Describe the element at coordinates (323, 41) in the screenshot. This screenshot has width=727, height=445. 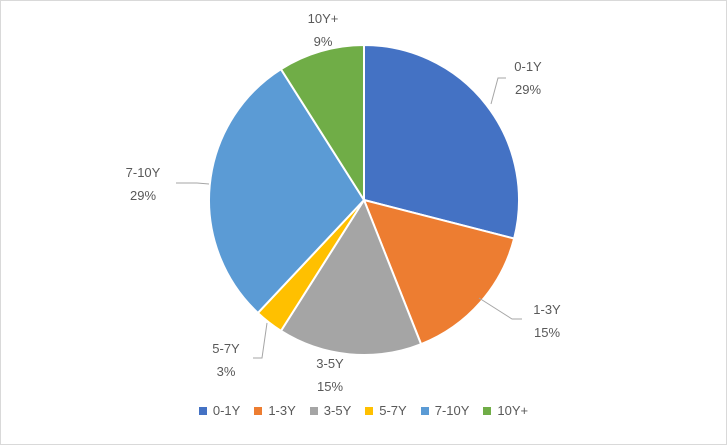
I see `slice-percent-label: 9%` at that location.